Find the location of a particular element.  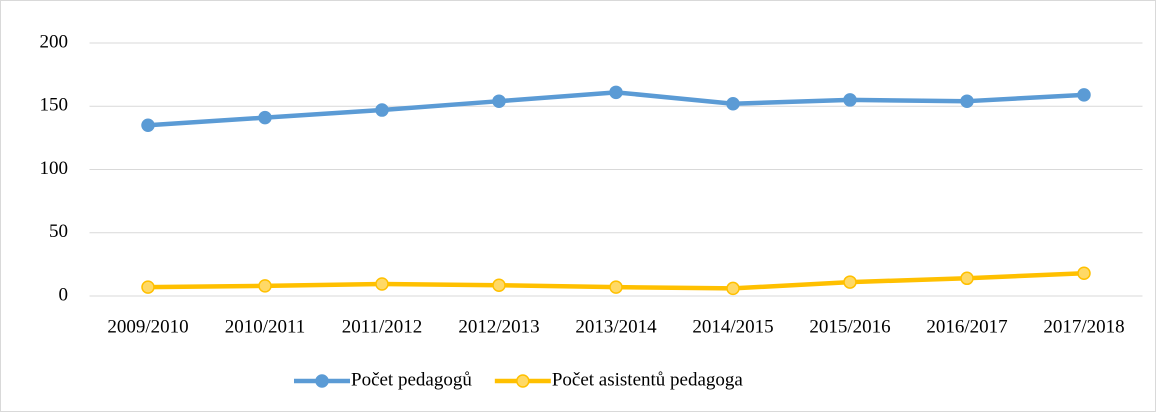

legend-label: Počet asistentů pedagoga is located at coordinates (648, 379).